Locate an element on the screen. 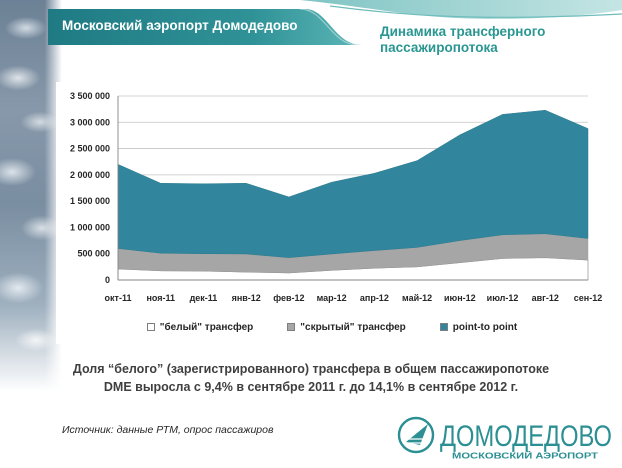  header-top-wave is located at coordinates (461, 9).